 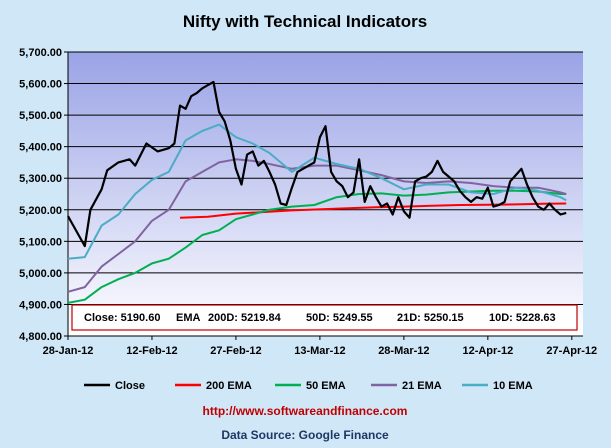 I want to click on legend-label-10-ema: 10 EMA, so click(x=513, y=386).